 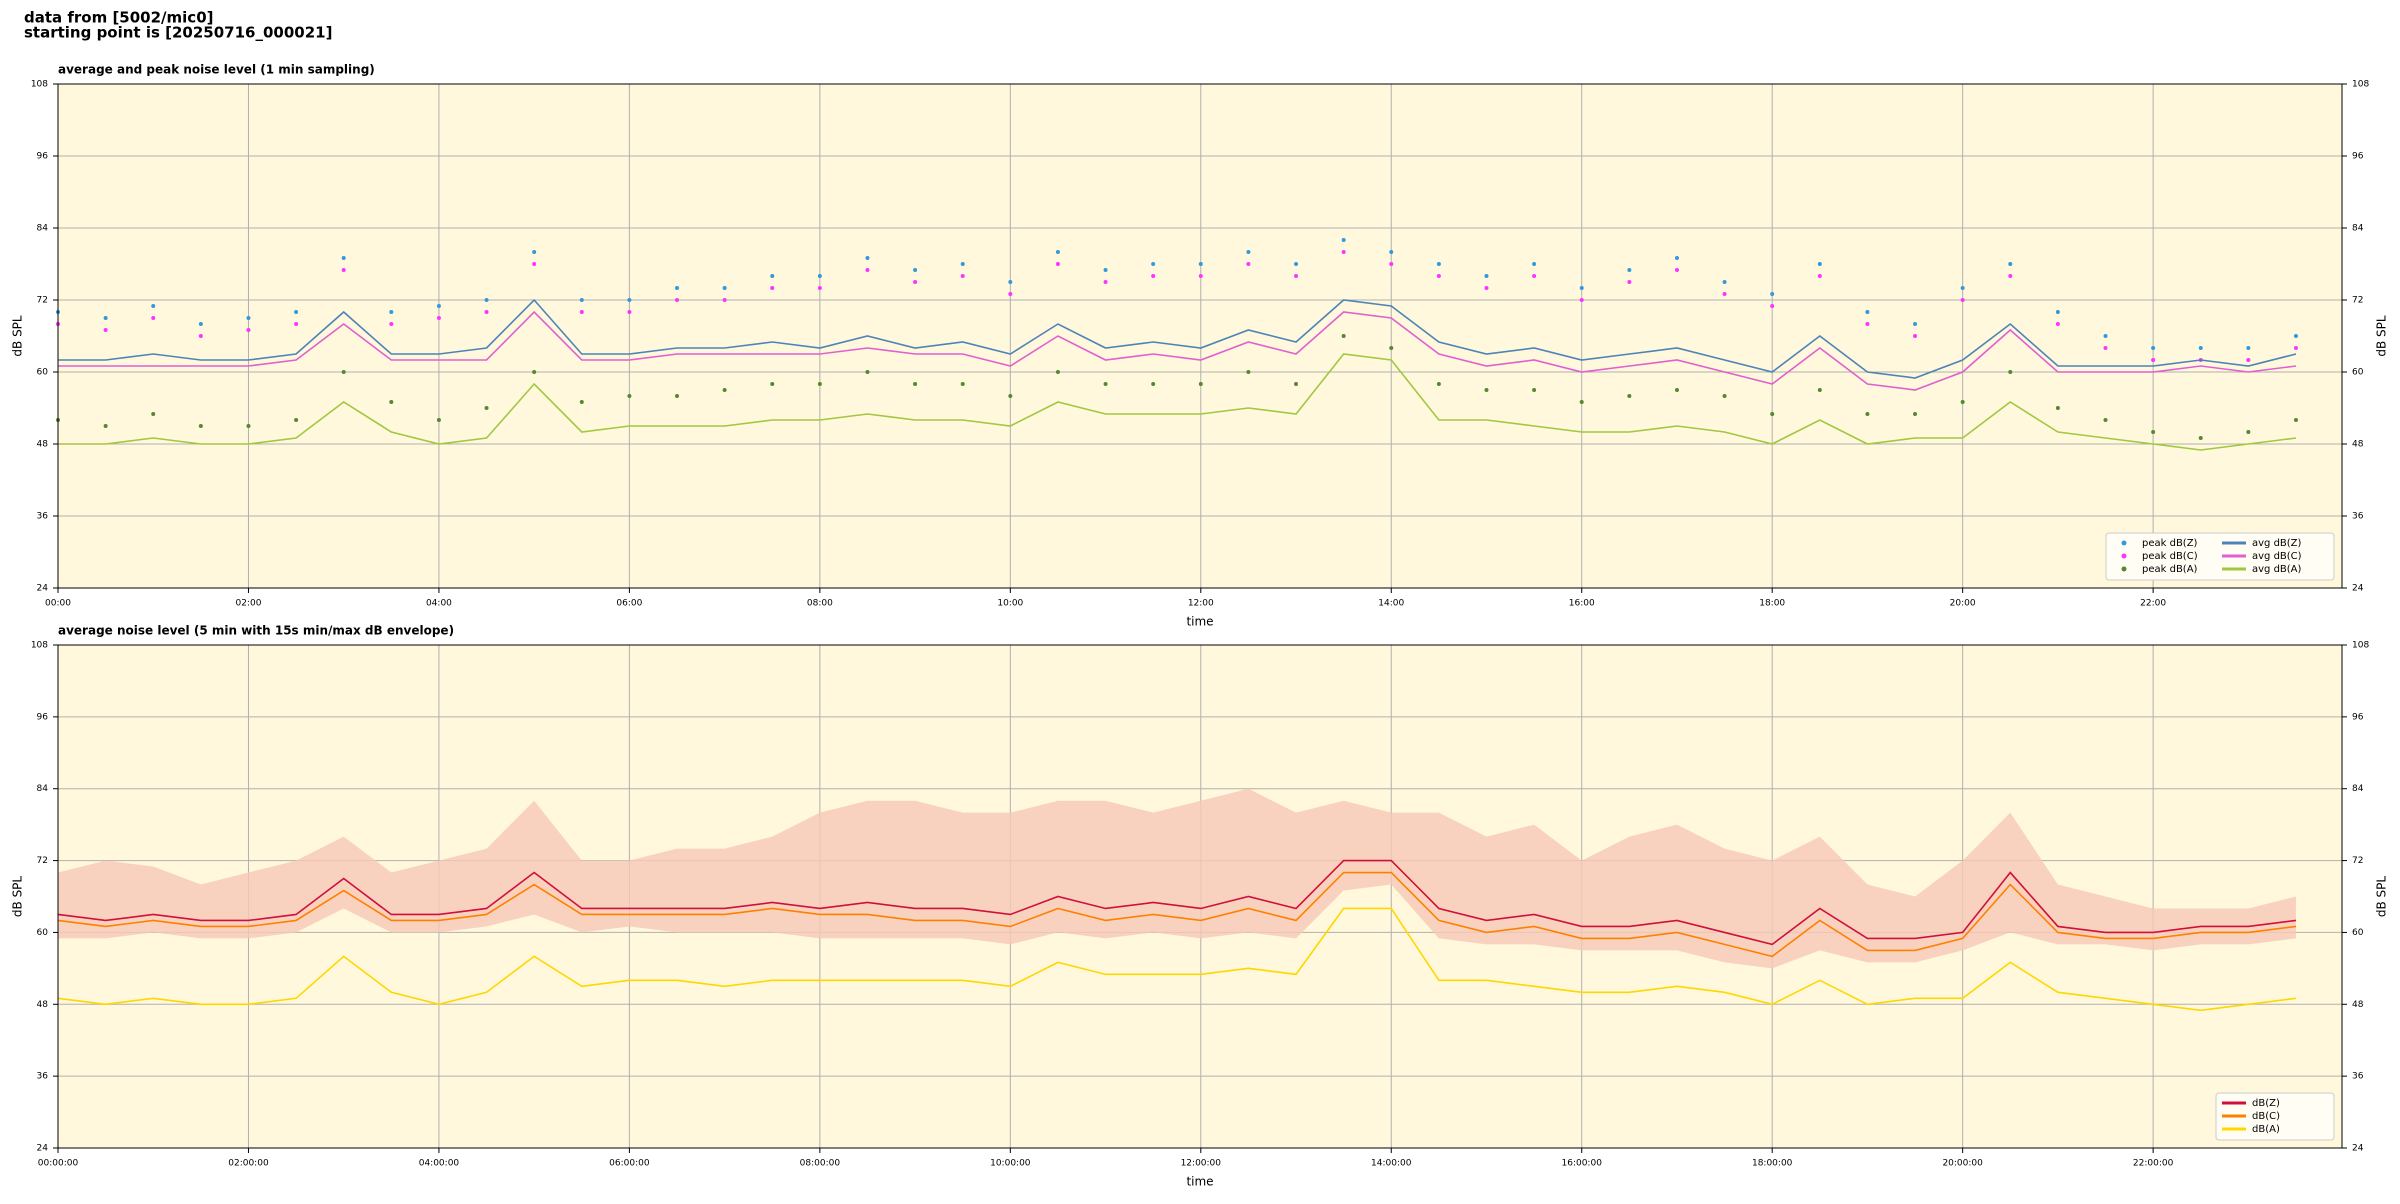 I want to click on y-tick-label: 96, so click(x=2358, y=717).